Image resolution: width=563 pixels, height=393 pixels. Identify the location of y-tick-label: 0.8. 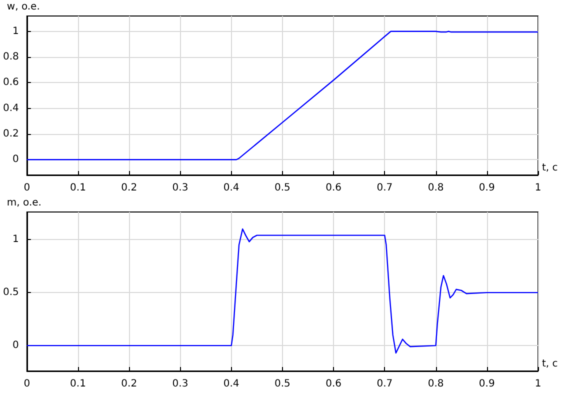
(10, 57).